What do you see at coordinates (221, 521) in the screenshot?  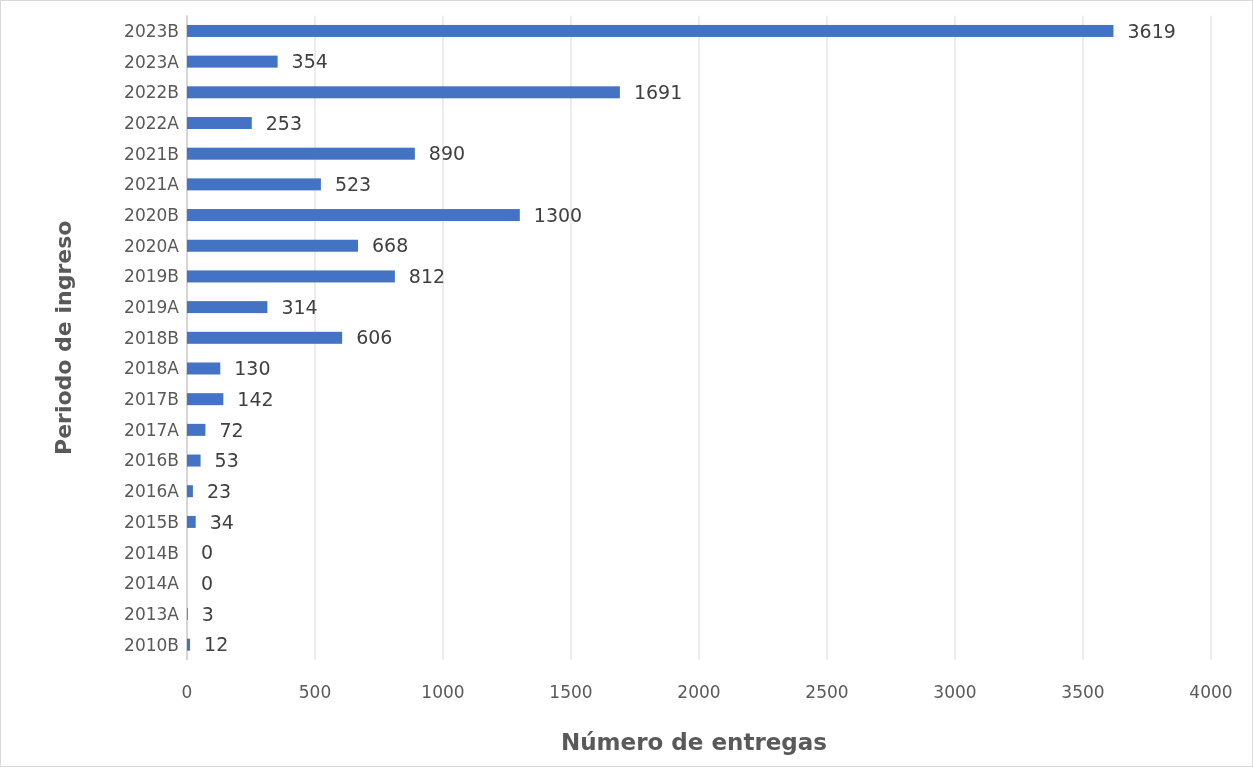 I see `data-label: 34` at bounding box center [221, 521].